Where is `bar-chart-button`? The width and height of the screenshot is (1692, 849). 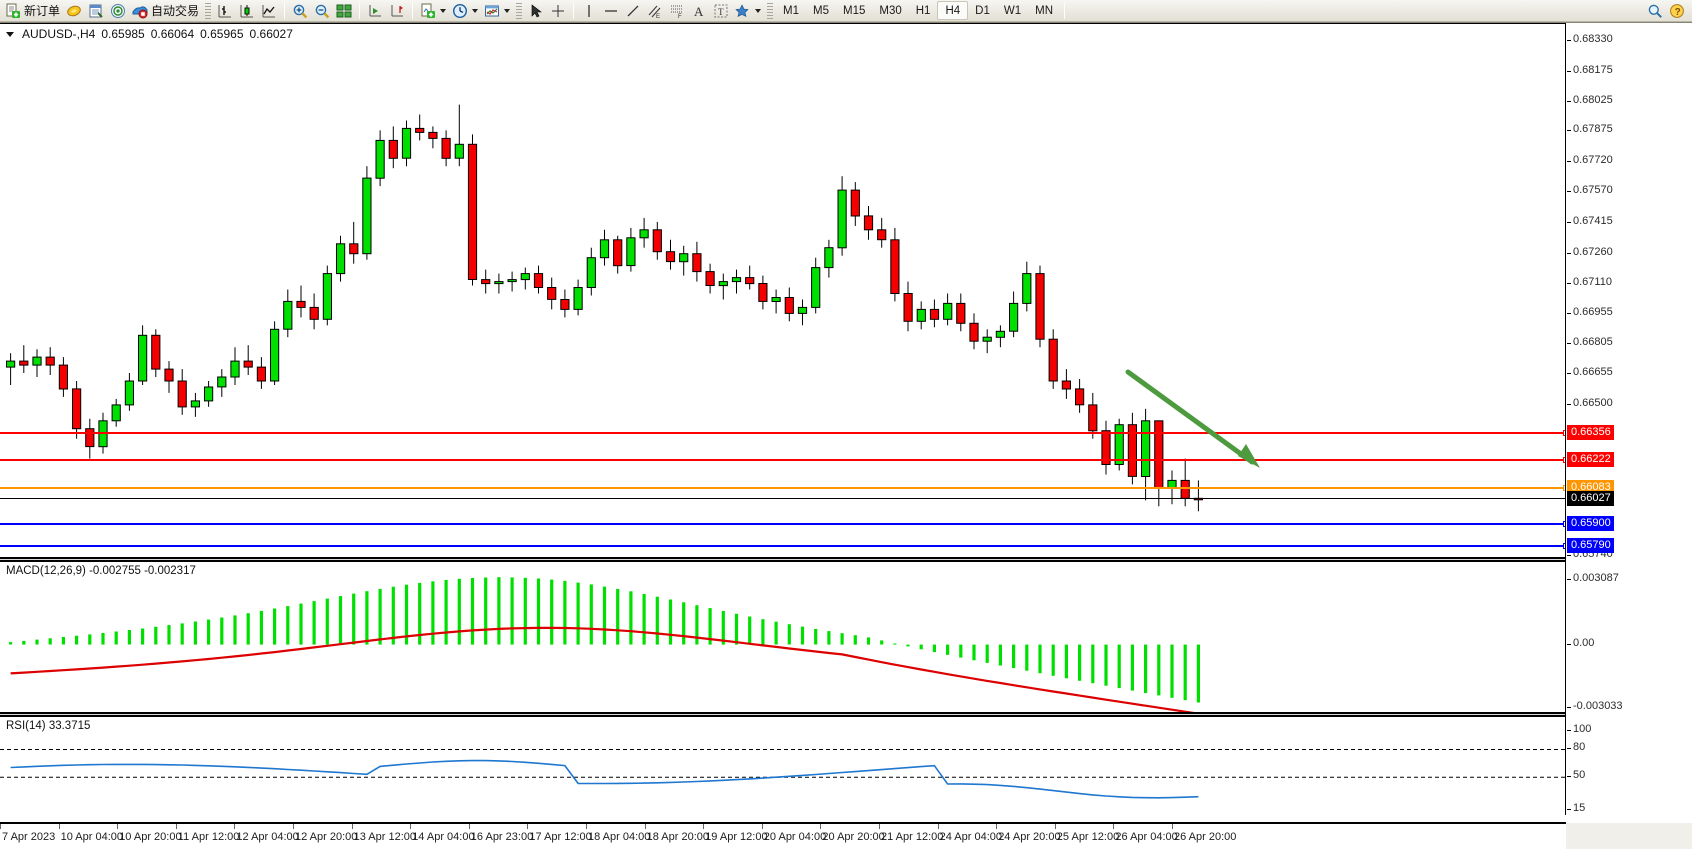 bar-chart-button is located at coordinates (225, 11).